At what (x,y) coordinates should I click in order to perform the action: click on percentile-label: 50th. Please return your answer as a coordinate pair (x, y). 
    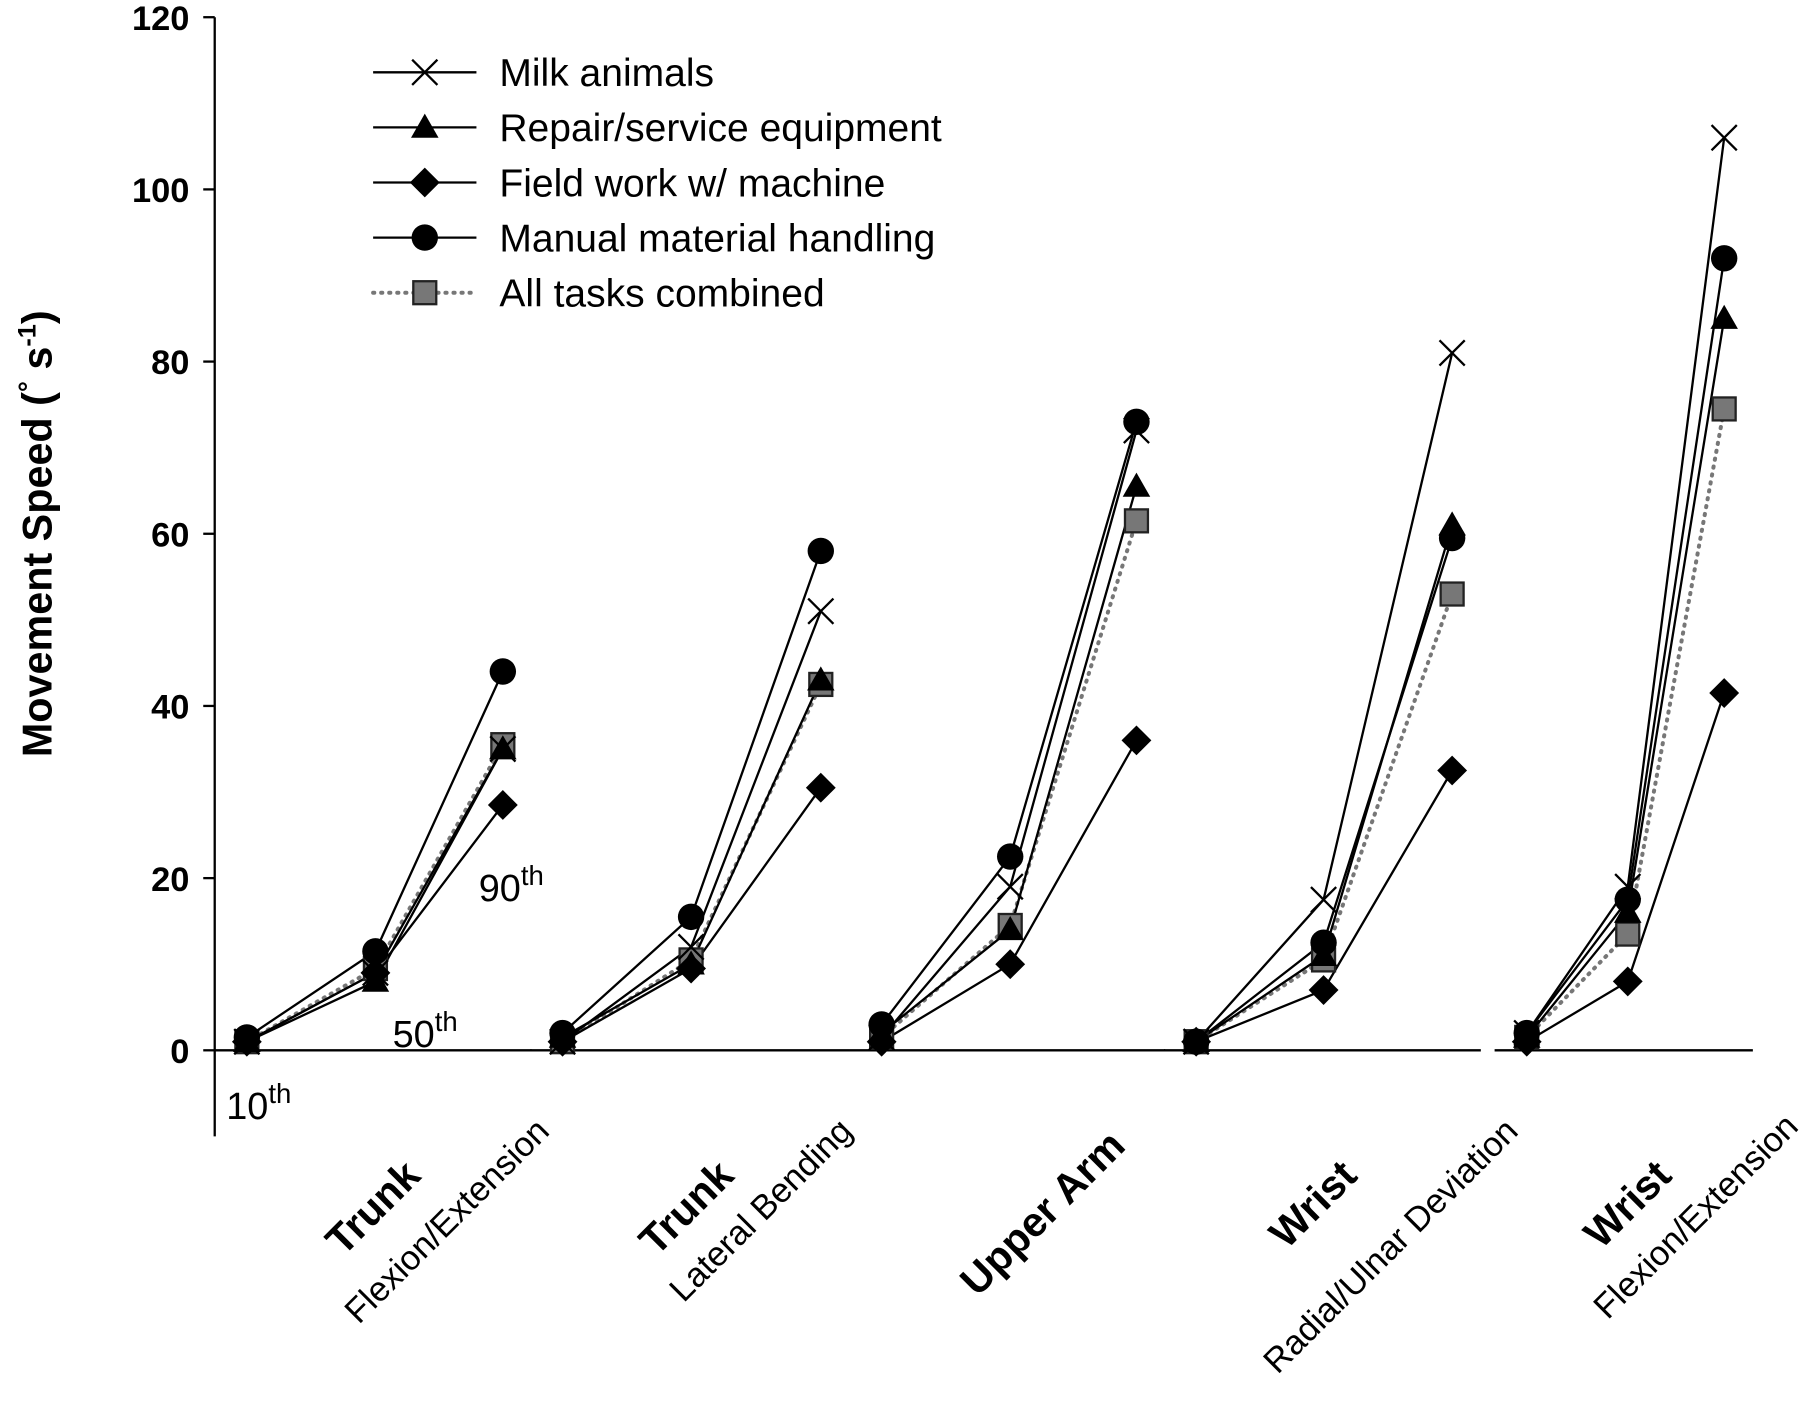
    Looking at the image, I should click on (425, 1031).